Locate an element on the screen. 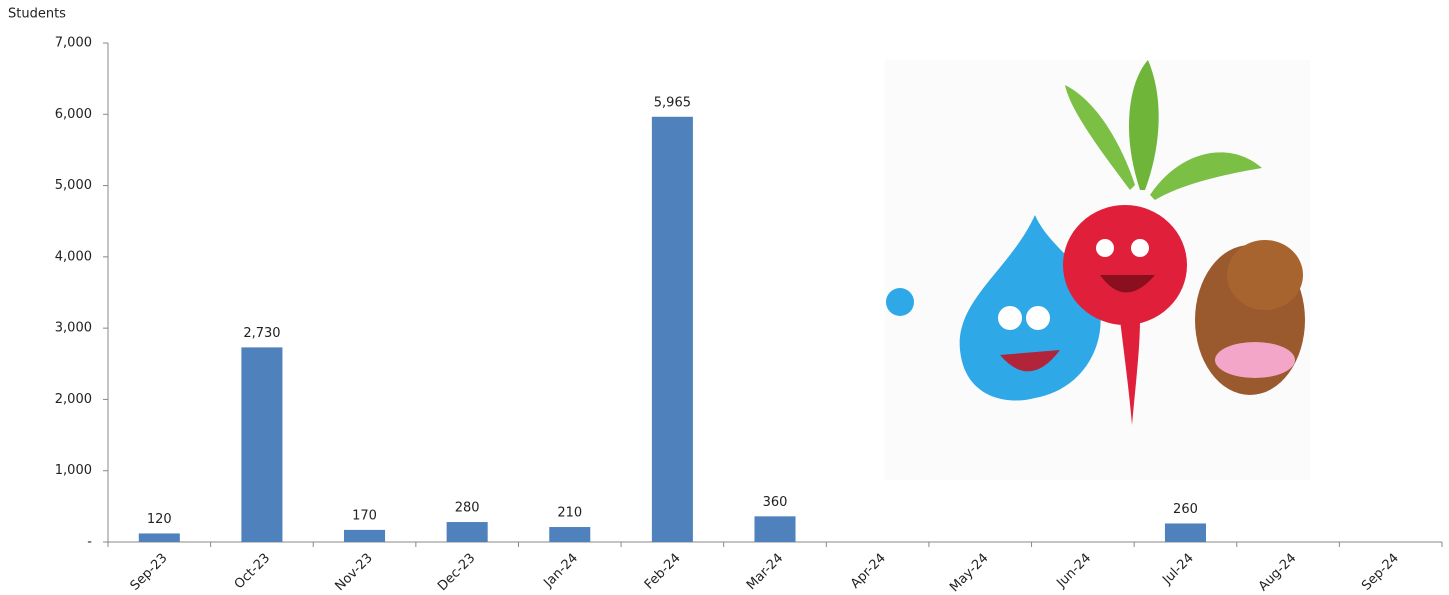 This screenshot has height=595, width=1449. y-tick-label: - is located at coordinates (89, 542).